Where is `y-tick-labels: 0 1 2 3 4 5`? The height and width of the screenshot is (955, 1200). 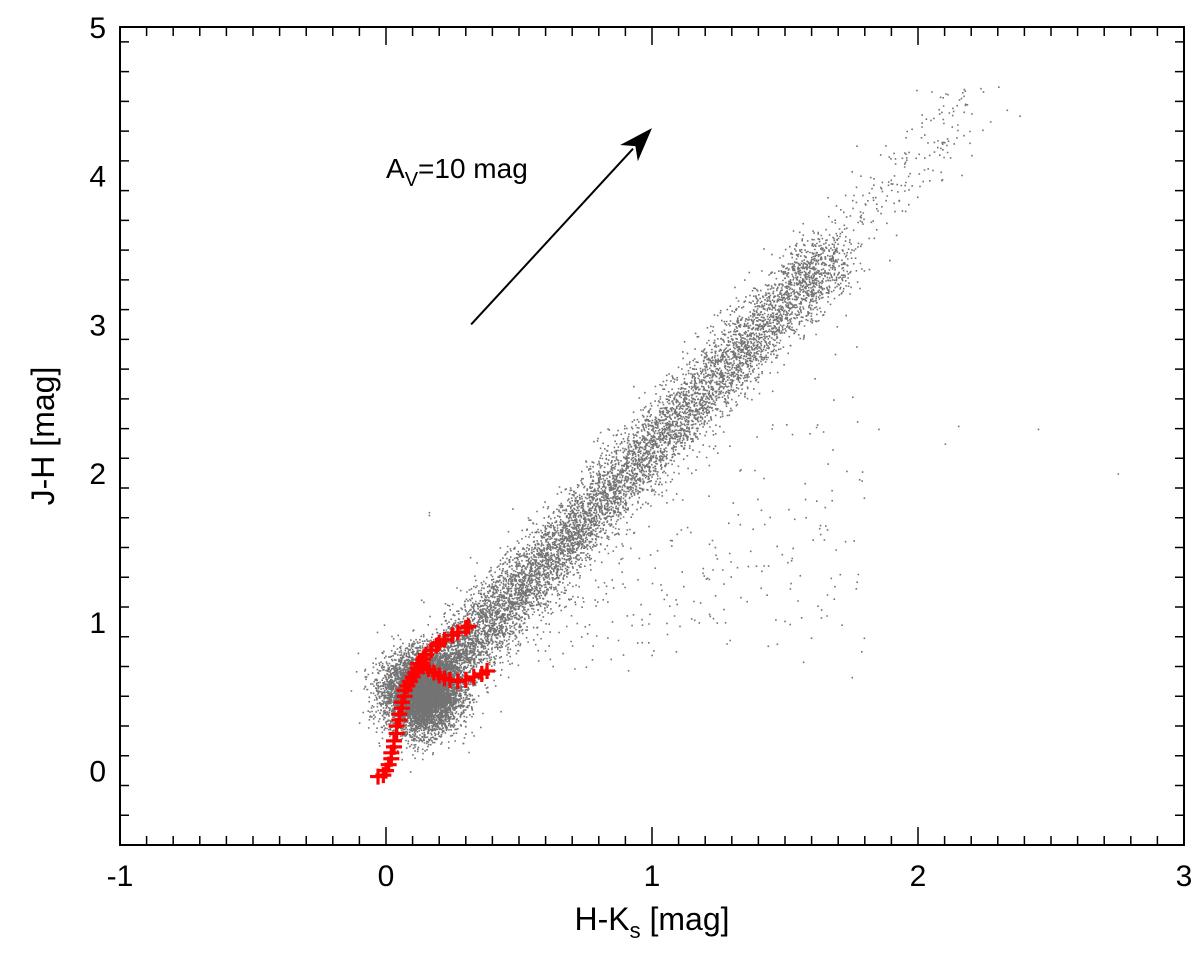
y-tick-labels: 0 1 2 3 4 5 is located at coordinates (97, 400).